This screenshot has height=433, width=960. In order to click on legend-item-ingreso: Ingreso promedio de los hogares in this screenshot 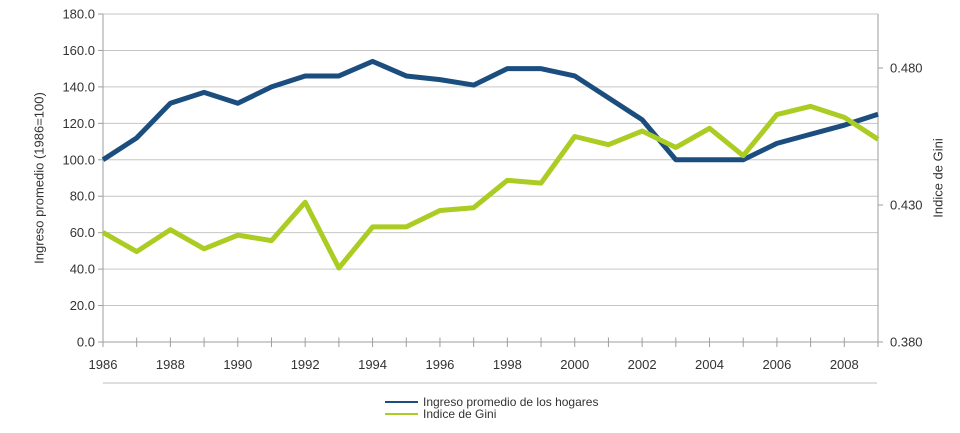, I will do `click(491, 402)`.